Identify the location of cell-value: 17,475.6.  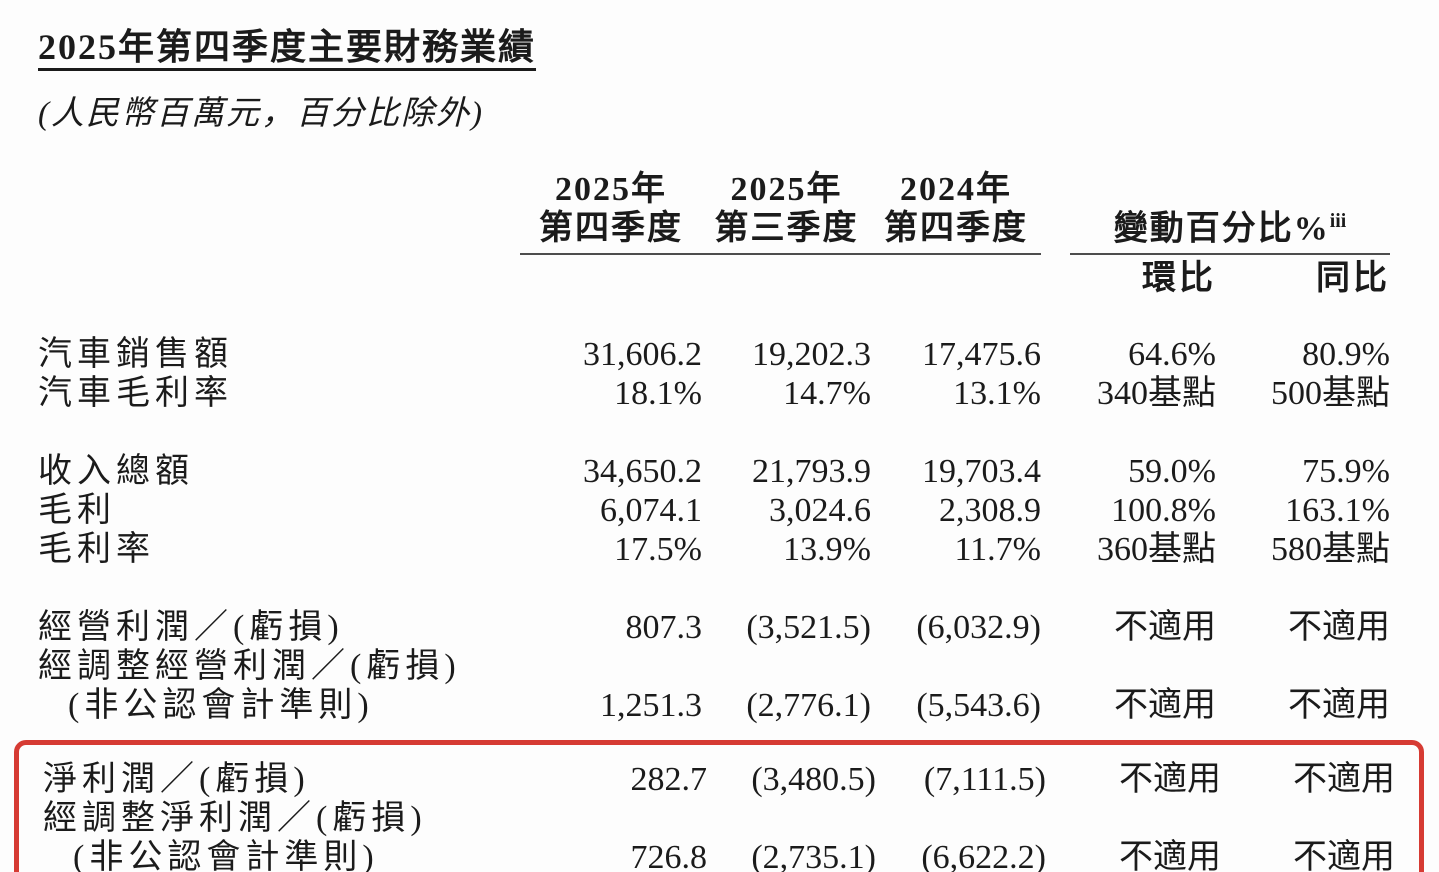
(981, 354).